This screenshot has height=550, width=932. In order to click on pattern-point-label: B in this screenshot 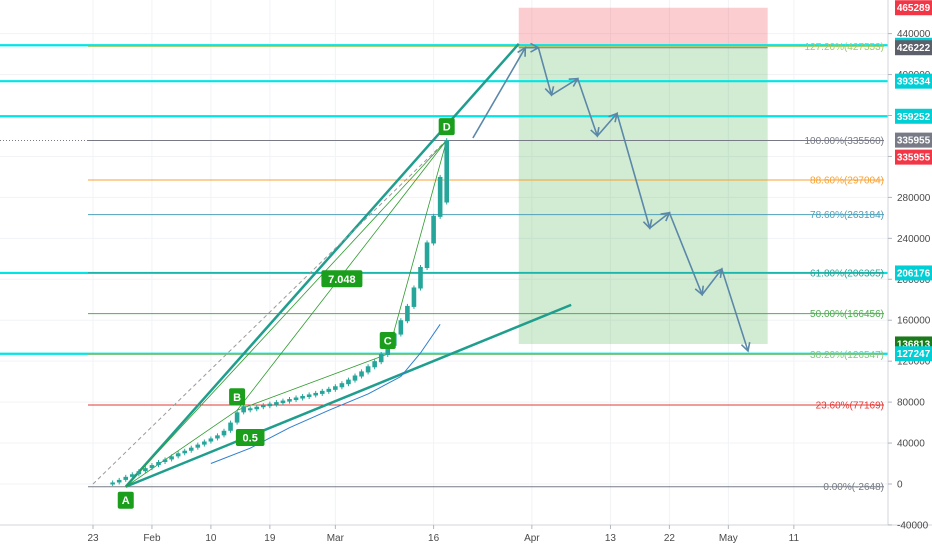, I will do `click(237, 398)`.